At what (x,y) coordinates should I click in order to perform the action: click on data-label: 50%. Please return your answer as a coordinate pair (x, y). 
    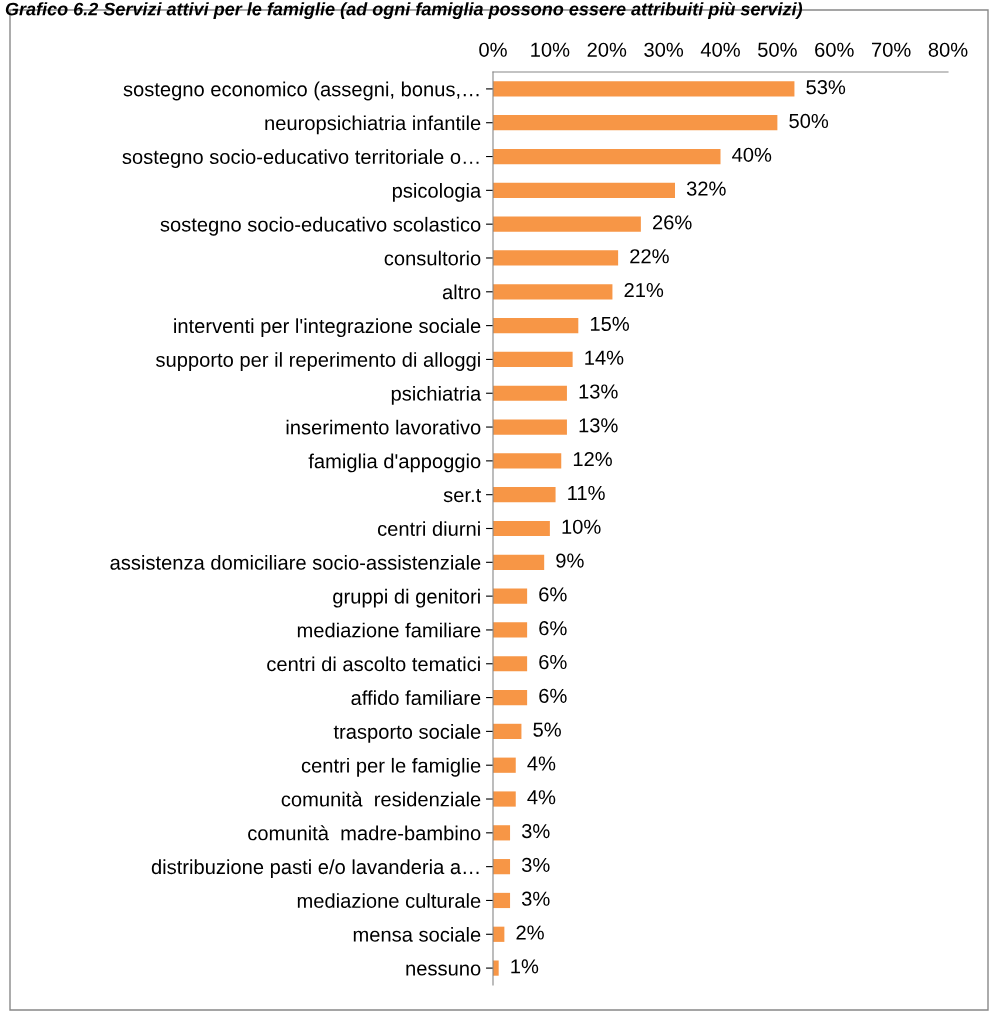
    Looking at the image, I should click on (809, 121).